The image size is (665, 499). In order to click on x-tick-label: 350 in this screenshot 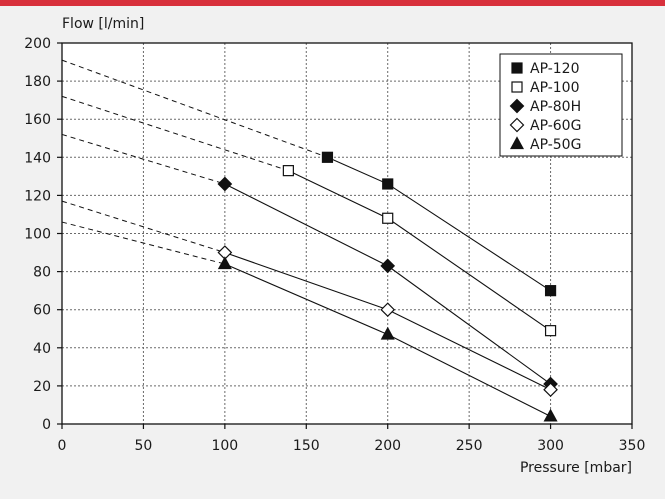, I will do `click(632, 446)`.